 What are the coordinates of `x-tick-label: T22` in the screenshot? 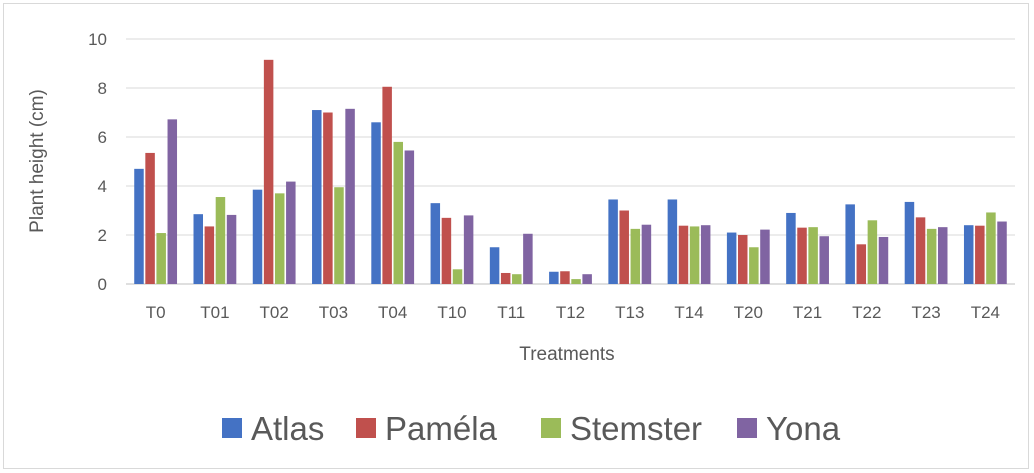 It's located at (866, 312).